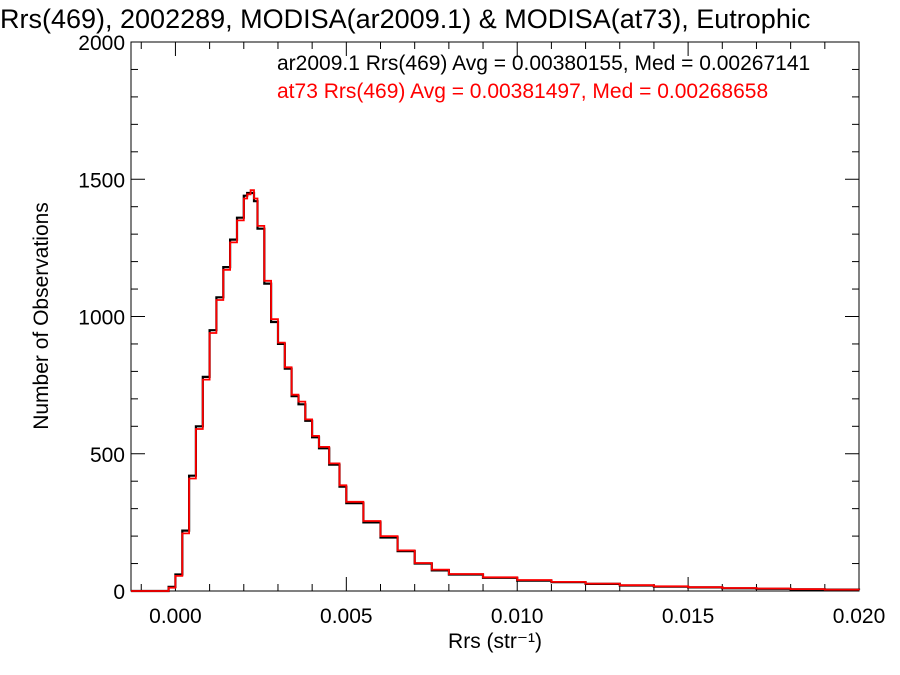  I want to click on y-tick-label: 0, so click(119, 592).